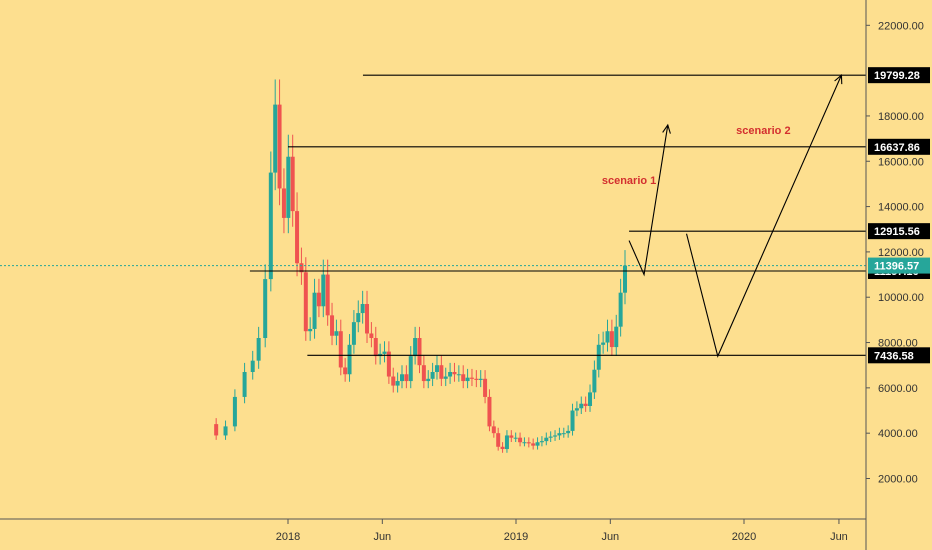 The height and width of the screenshot is (550, 932). Describe the element at coordinates (898, 434) in the screenshot. I see `y-tick-label: 4000.00` at that location.